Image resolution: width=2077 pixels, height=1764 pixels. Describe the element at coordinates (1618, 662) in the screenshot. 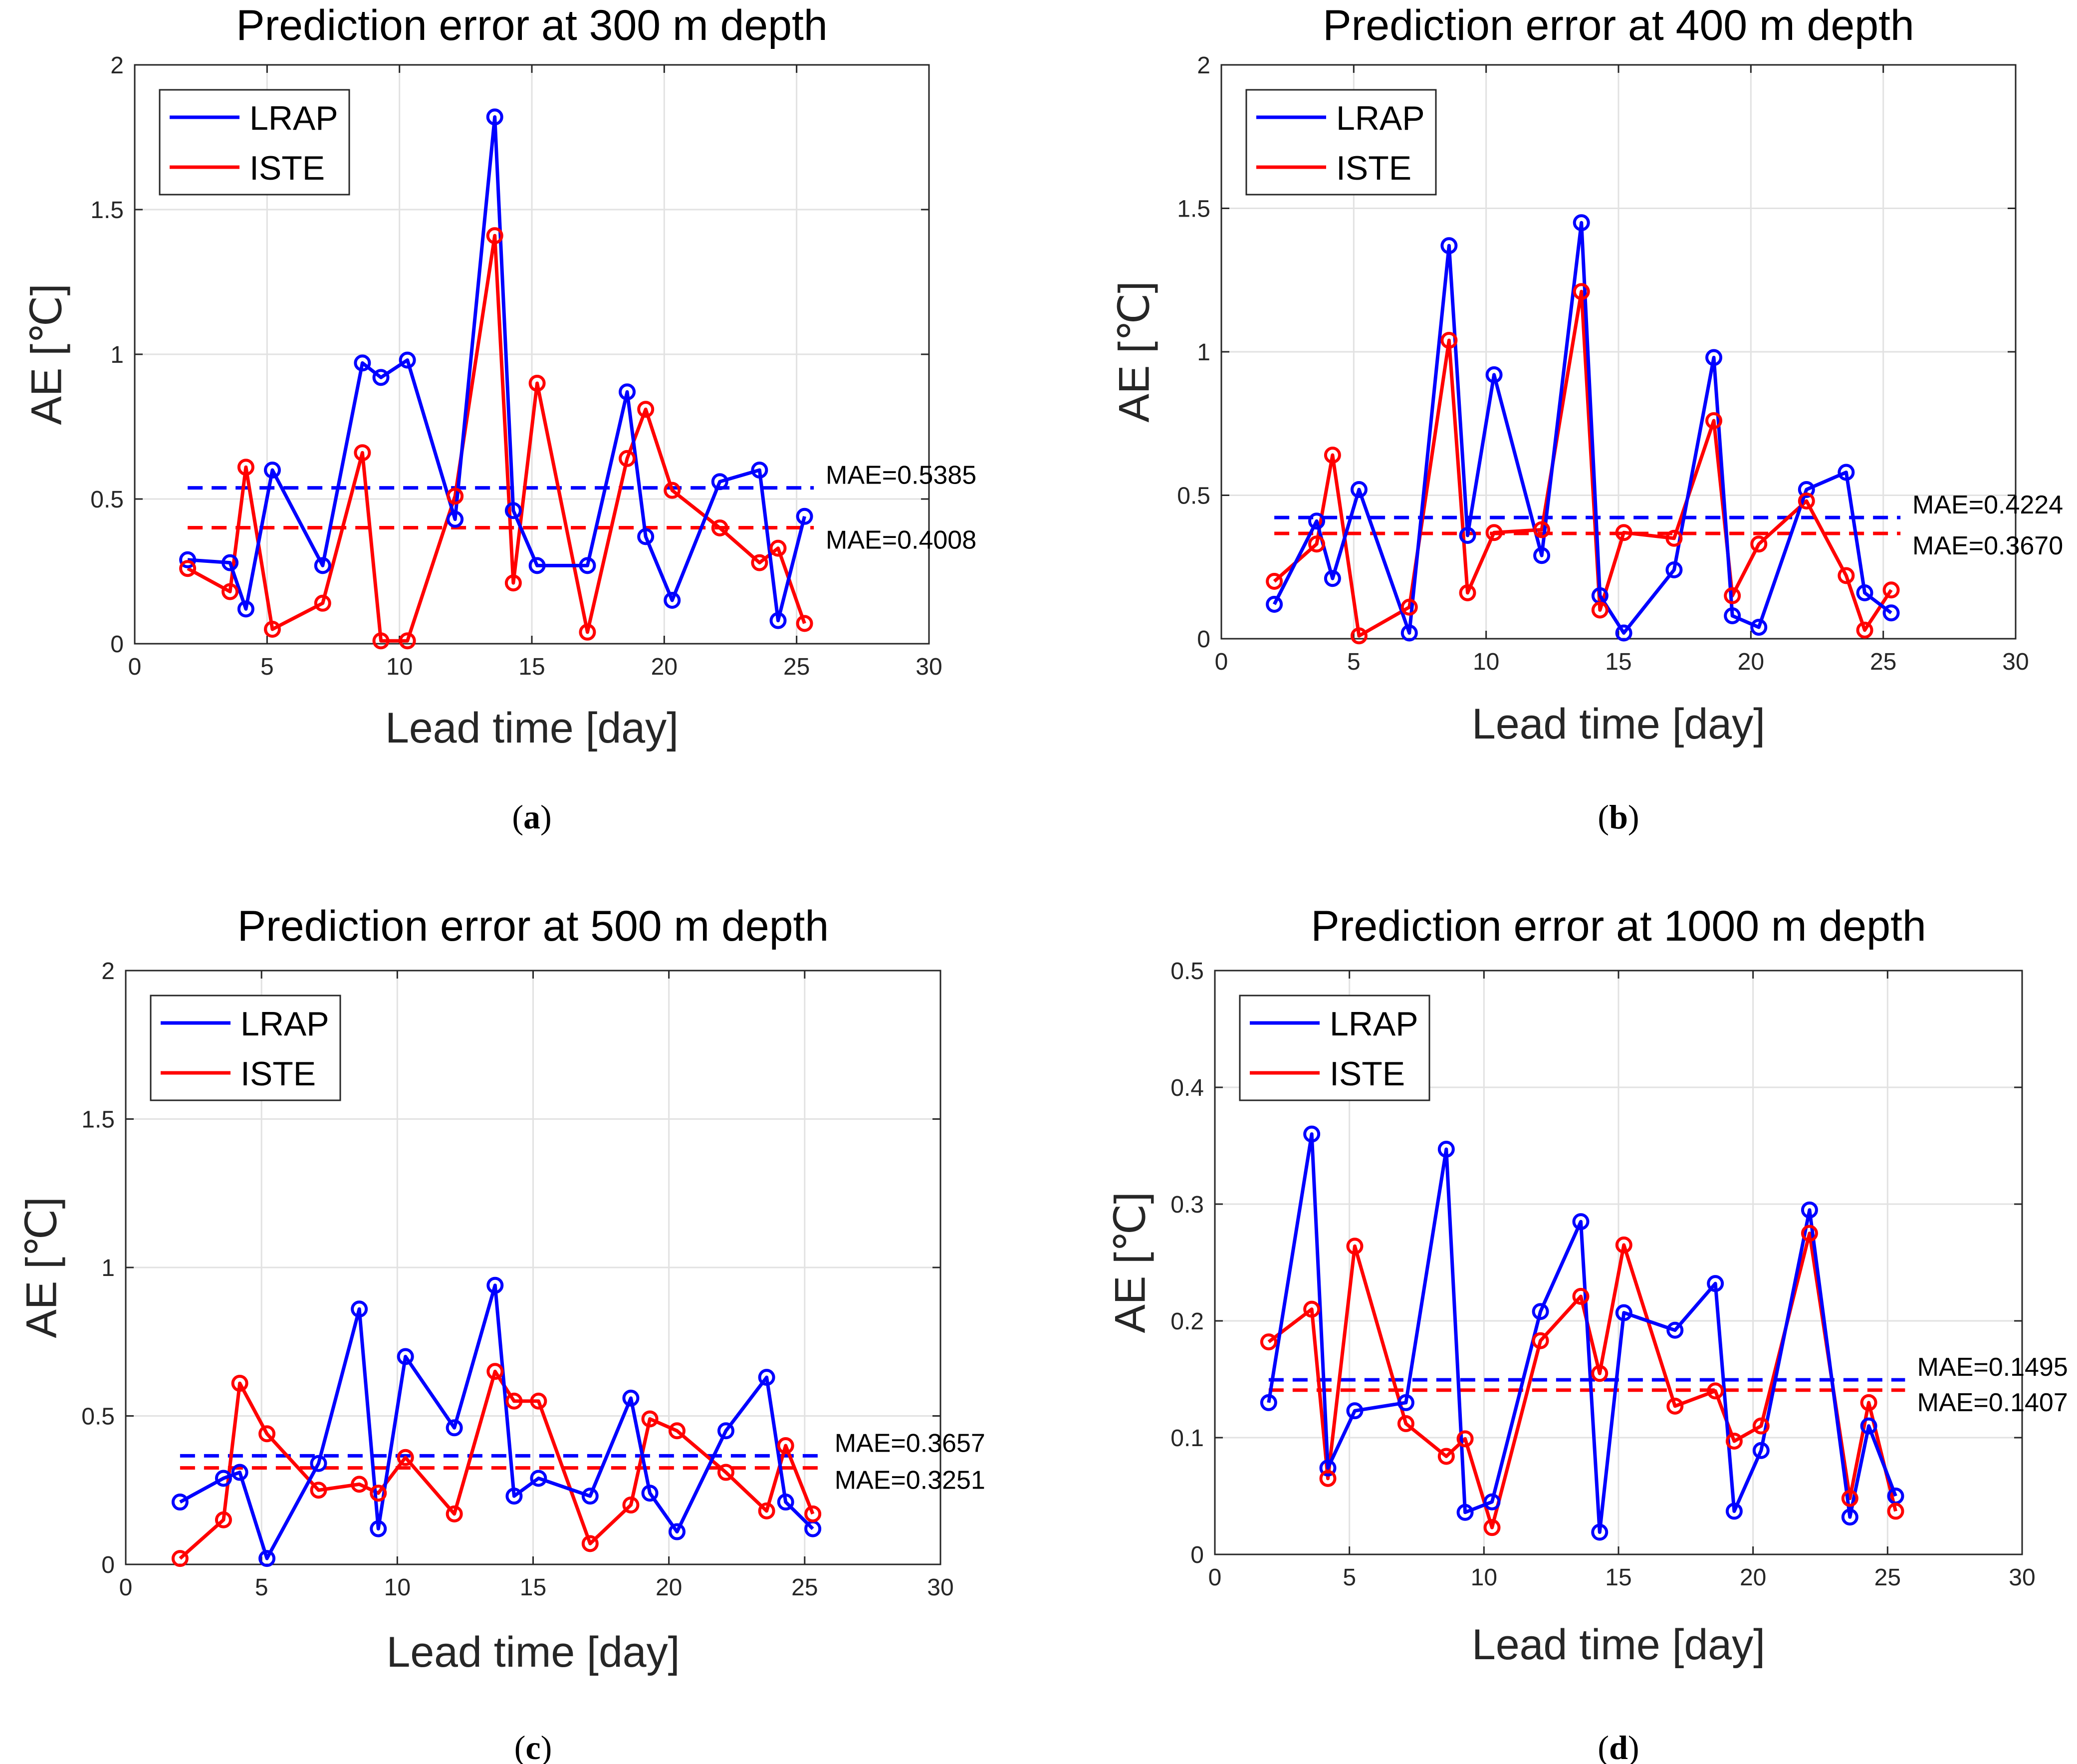

I see `x-tick-label: 15` at that location.